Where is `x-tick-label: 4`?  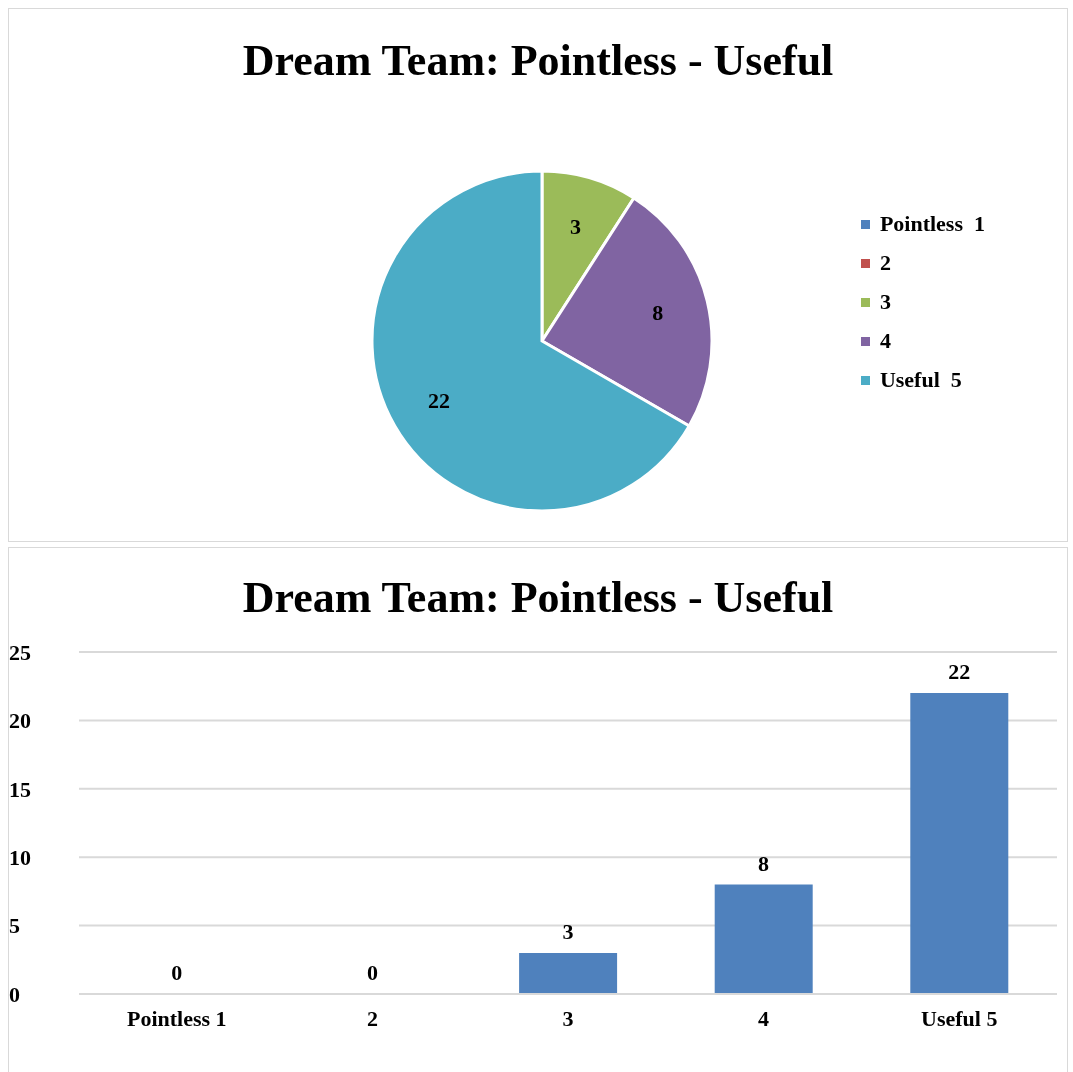 x-tick-label: 4 is located at coordinates (764, 1018).